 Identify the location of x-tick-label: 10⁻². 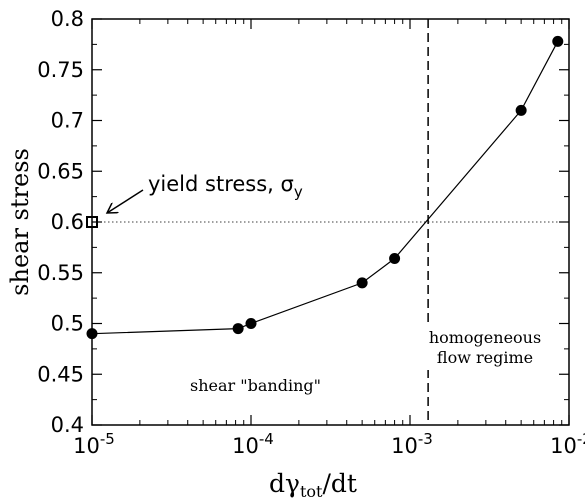
(567, 444).